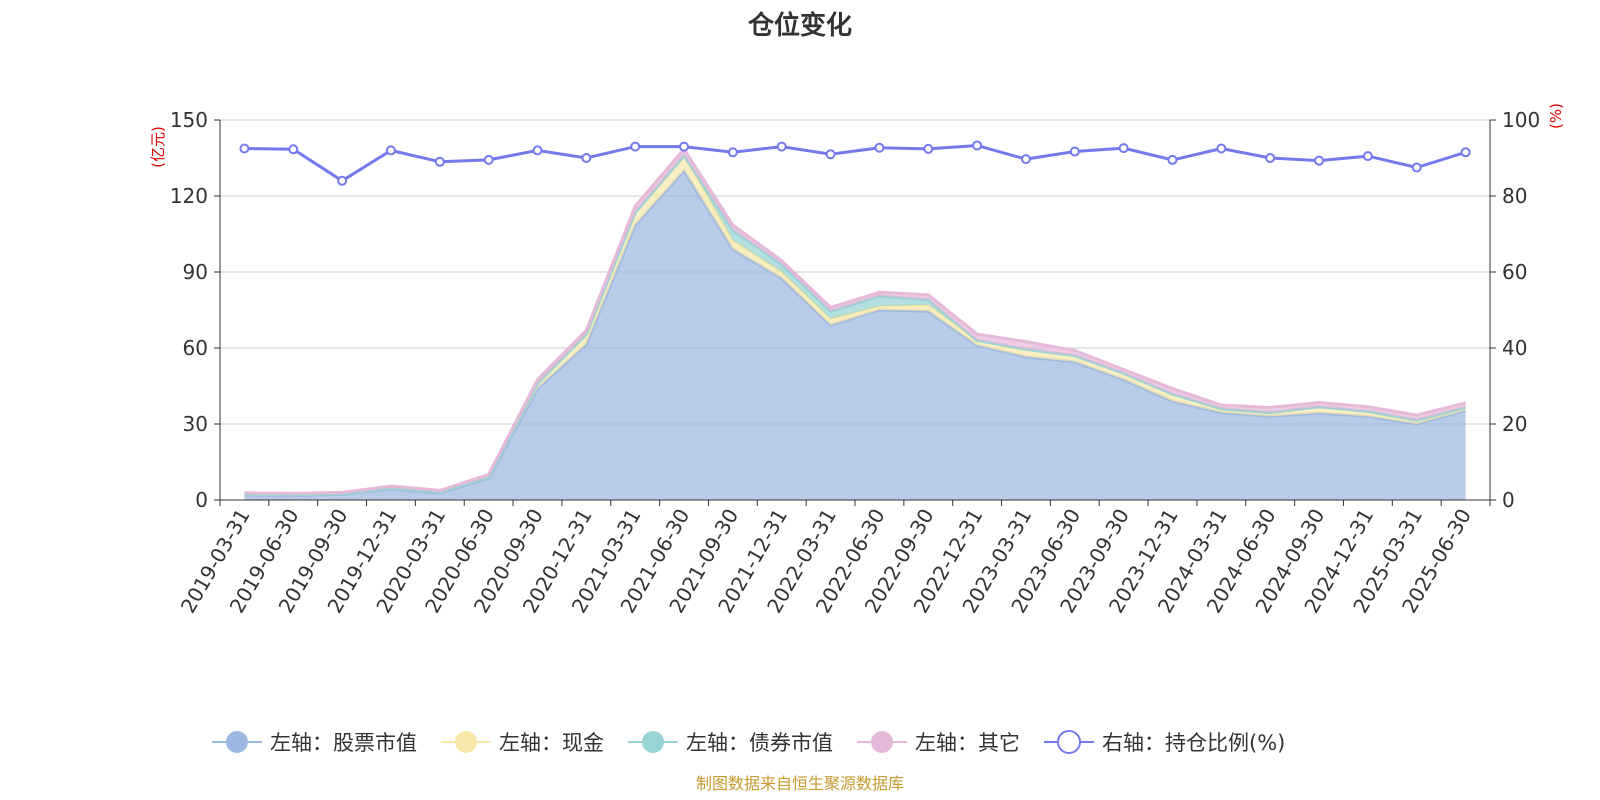 The image size is (1600, 800). Describe the element at coordinates (189, 120) in the screenshot. I see `left-axis-tick-label: 150` at that location.